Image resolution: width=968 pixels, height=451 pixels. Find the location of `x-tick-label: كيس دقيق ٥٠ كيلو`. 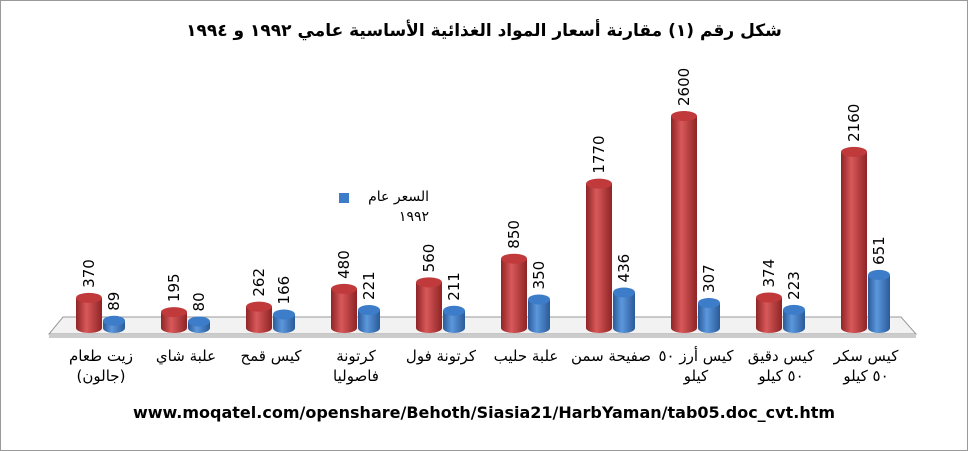

x-tick-label: كيس دقيق ٥٠ كيلو is located at coordinates (781, 366).